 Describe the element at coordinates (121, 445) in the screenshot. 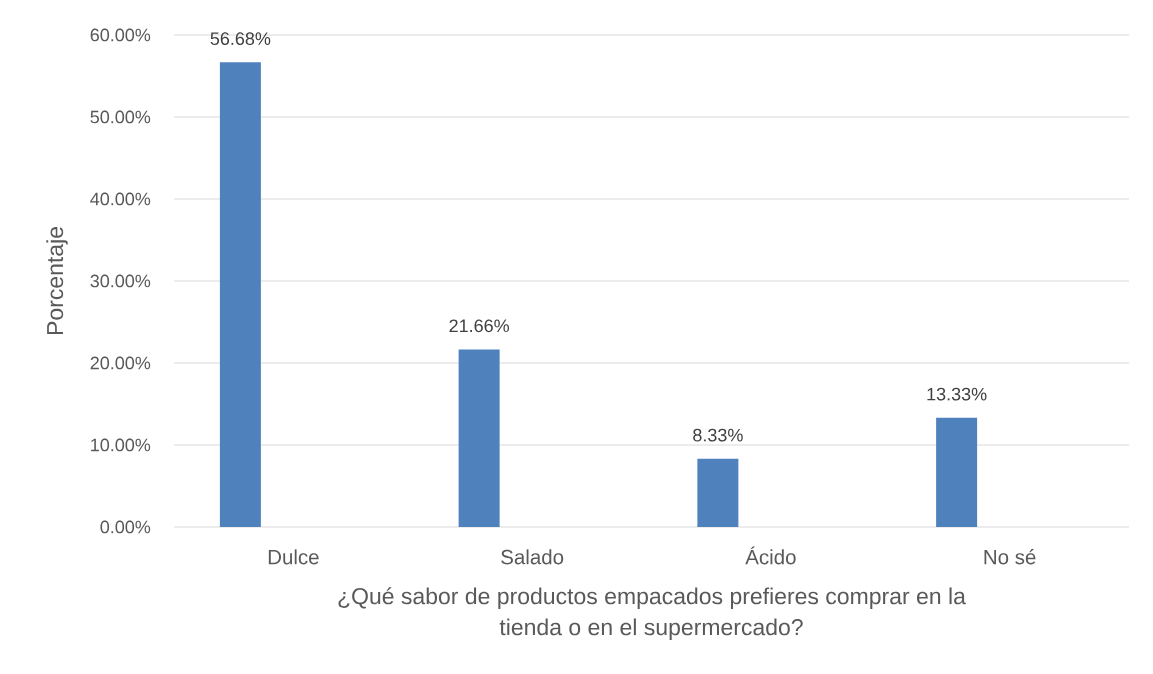

I see `y-tick-label: 10.00%` at that location.